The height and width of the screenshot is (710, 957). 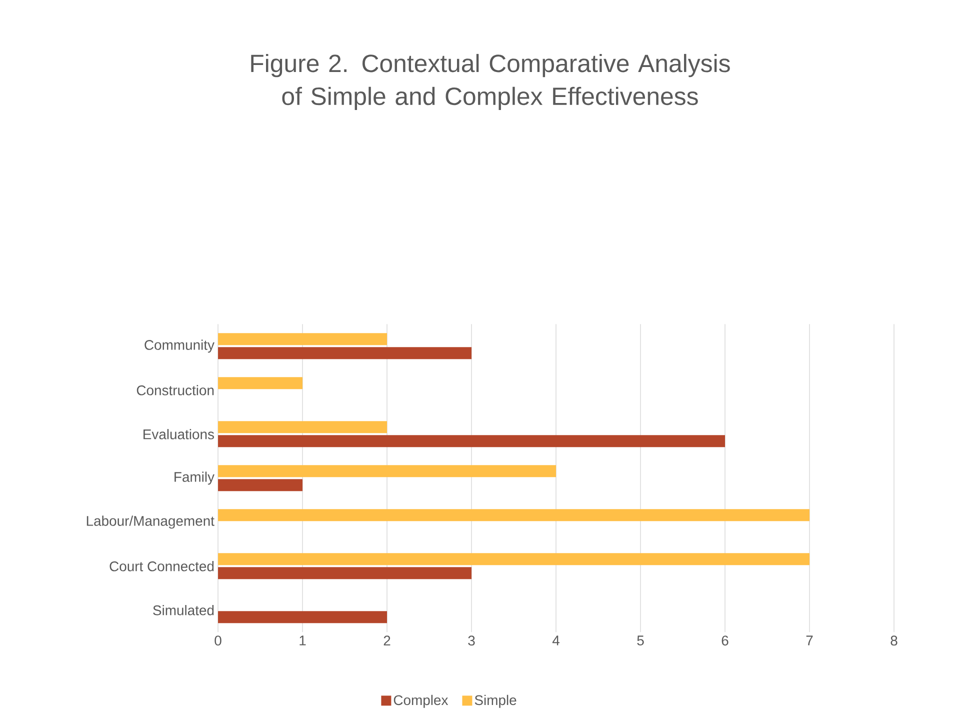 What do you see at coordinates (150, 521) in the screenshot?
I see `y-tick-label: Labour/Management` at bounding box center [150, 521].